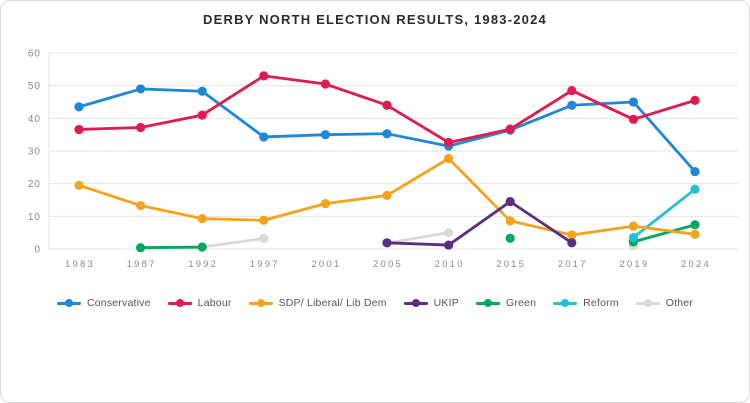 This screenshot has height=403, width=750. I want to click on point-labour-2024, so click(695, 100).